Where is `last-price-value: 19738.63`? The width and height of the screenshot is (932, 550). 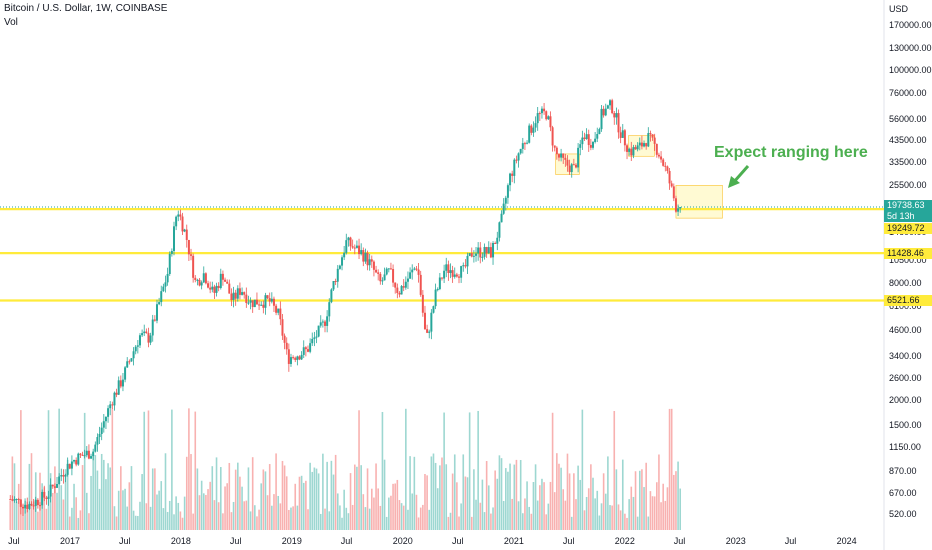
last-price-value: 19738.63 is located at coordinates (906, 205).